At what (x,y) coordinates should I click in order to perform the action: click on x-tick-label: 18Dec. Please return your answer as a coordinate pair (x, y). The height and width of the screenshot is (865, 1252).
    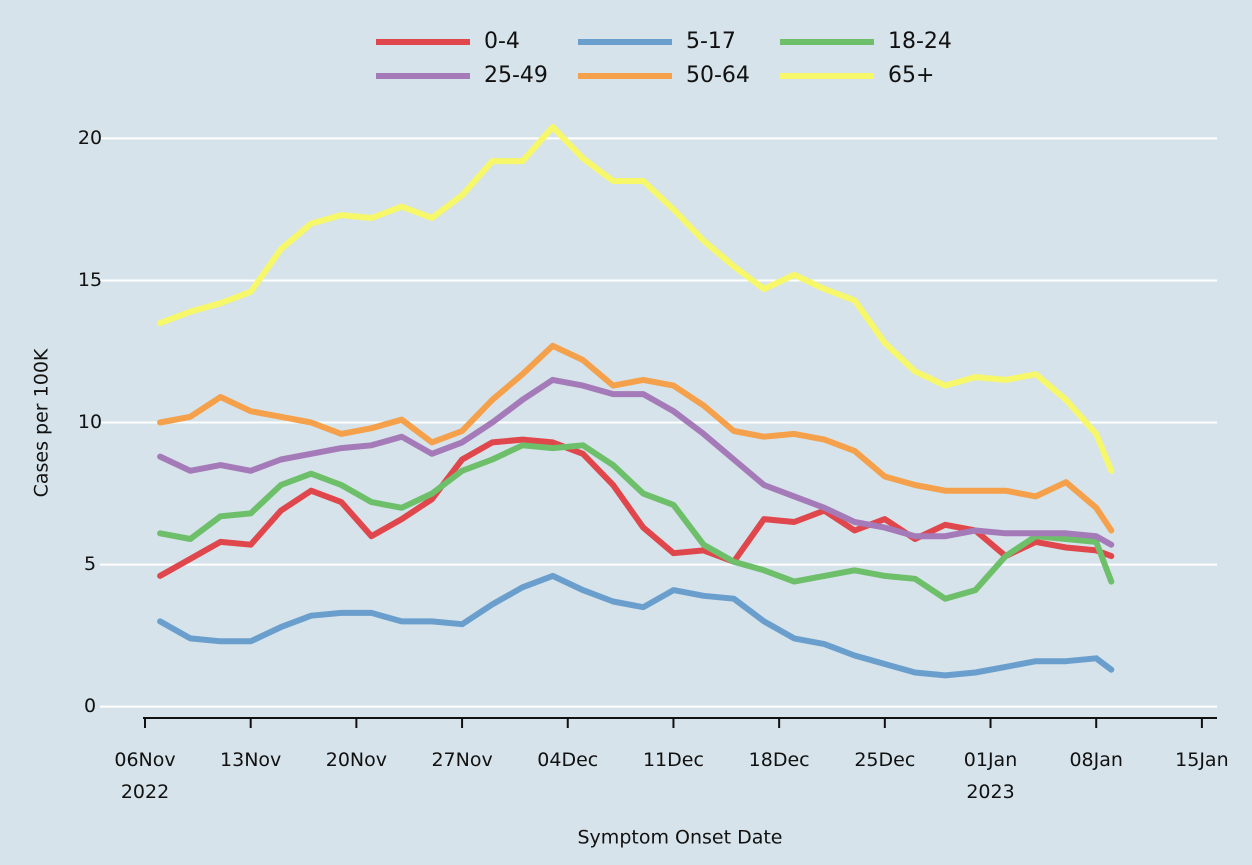
    Looking at the image, I should click on (779, 760).